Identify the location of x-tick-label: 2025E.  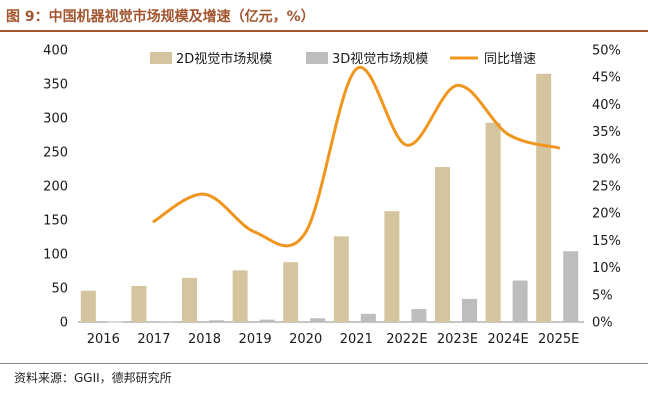
(558, 339).